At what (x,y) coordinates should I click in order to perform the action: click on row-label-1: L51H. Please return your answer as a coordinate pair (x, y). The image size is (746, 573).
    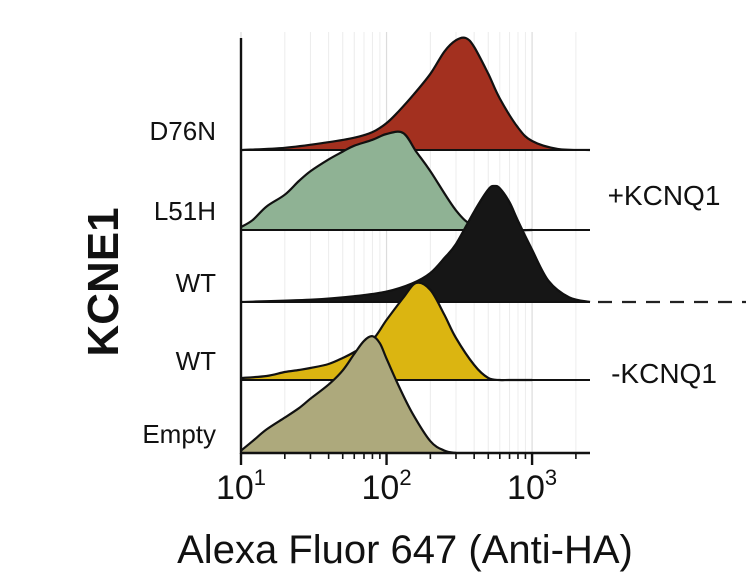
    Looking at the image, I should click on (185, 211).